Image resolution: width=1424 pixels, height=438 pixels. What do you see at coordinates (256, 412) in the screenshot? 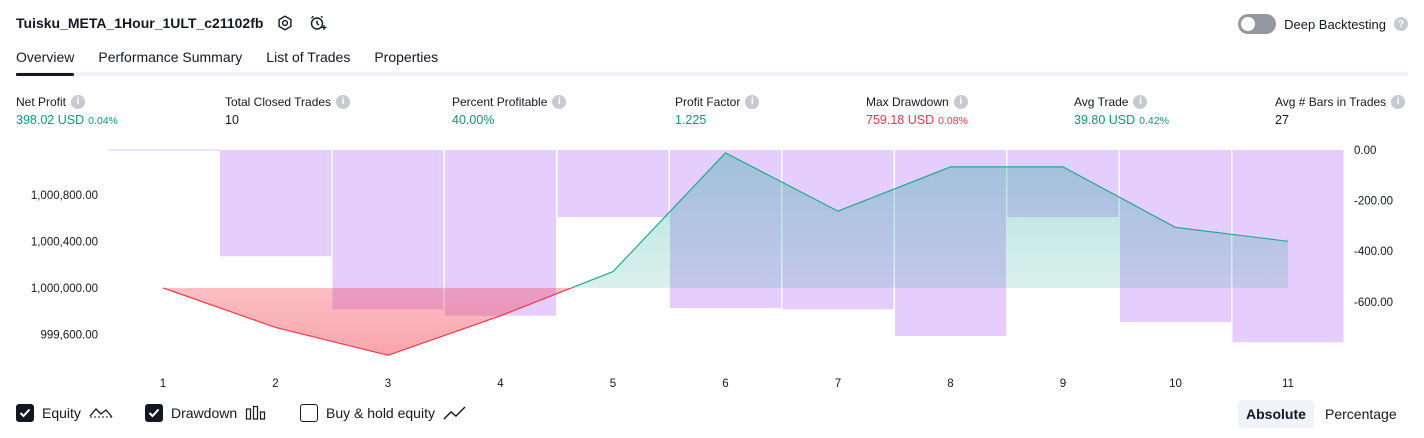
I see `drawdown-bars-icon` at bounding box center [256, 412].